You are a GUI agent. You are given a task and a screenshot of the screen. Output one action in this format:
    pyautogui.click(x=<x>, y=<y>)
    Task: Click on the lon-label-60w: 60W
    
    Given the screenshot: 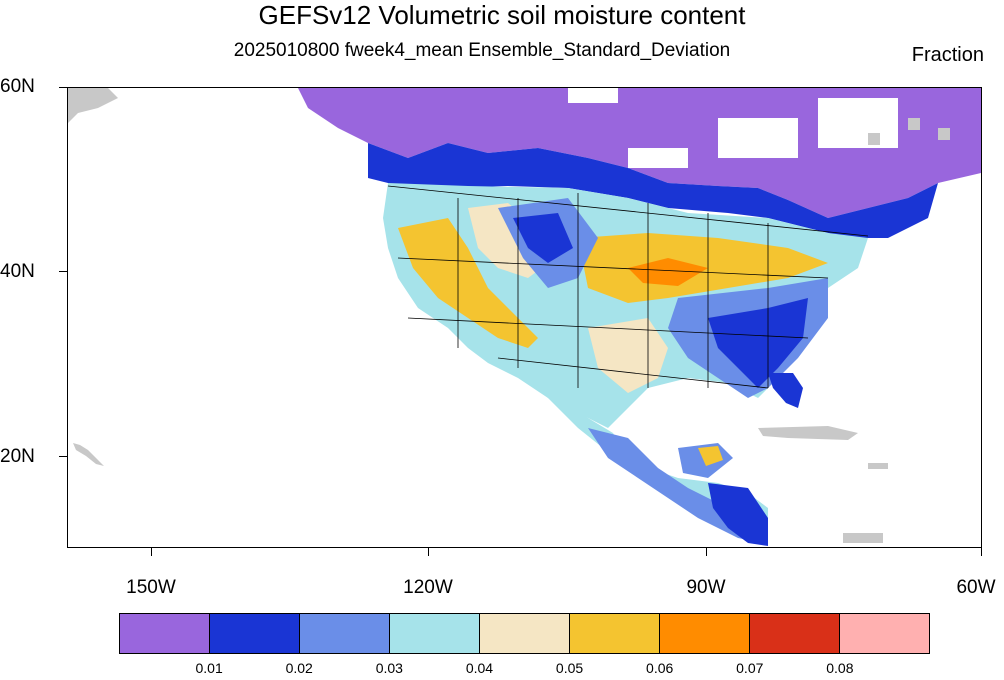 What is the action you would take?
    pyautogui.click(x=976, y=587)
    